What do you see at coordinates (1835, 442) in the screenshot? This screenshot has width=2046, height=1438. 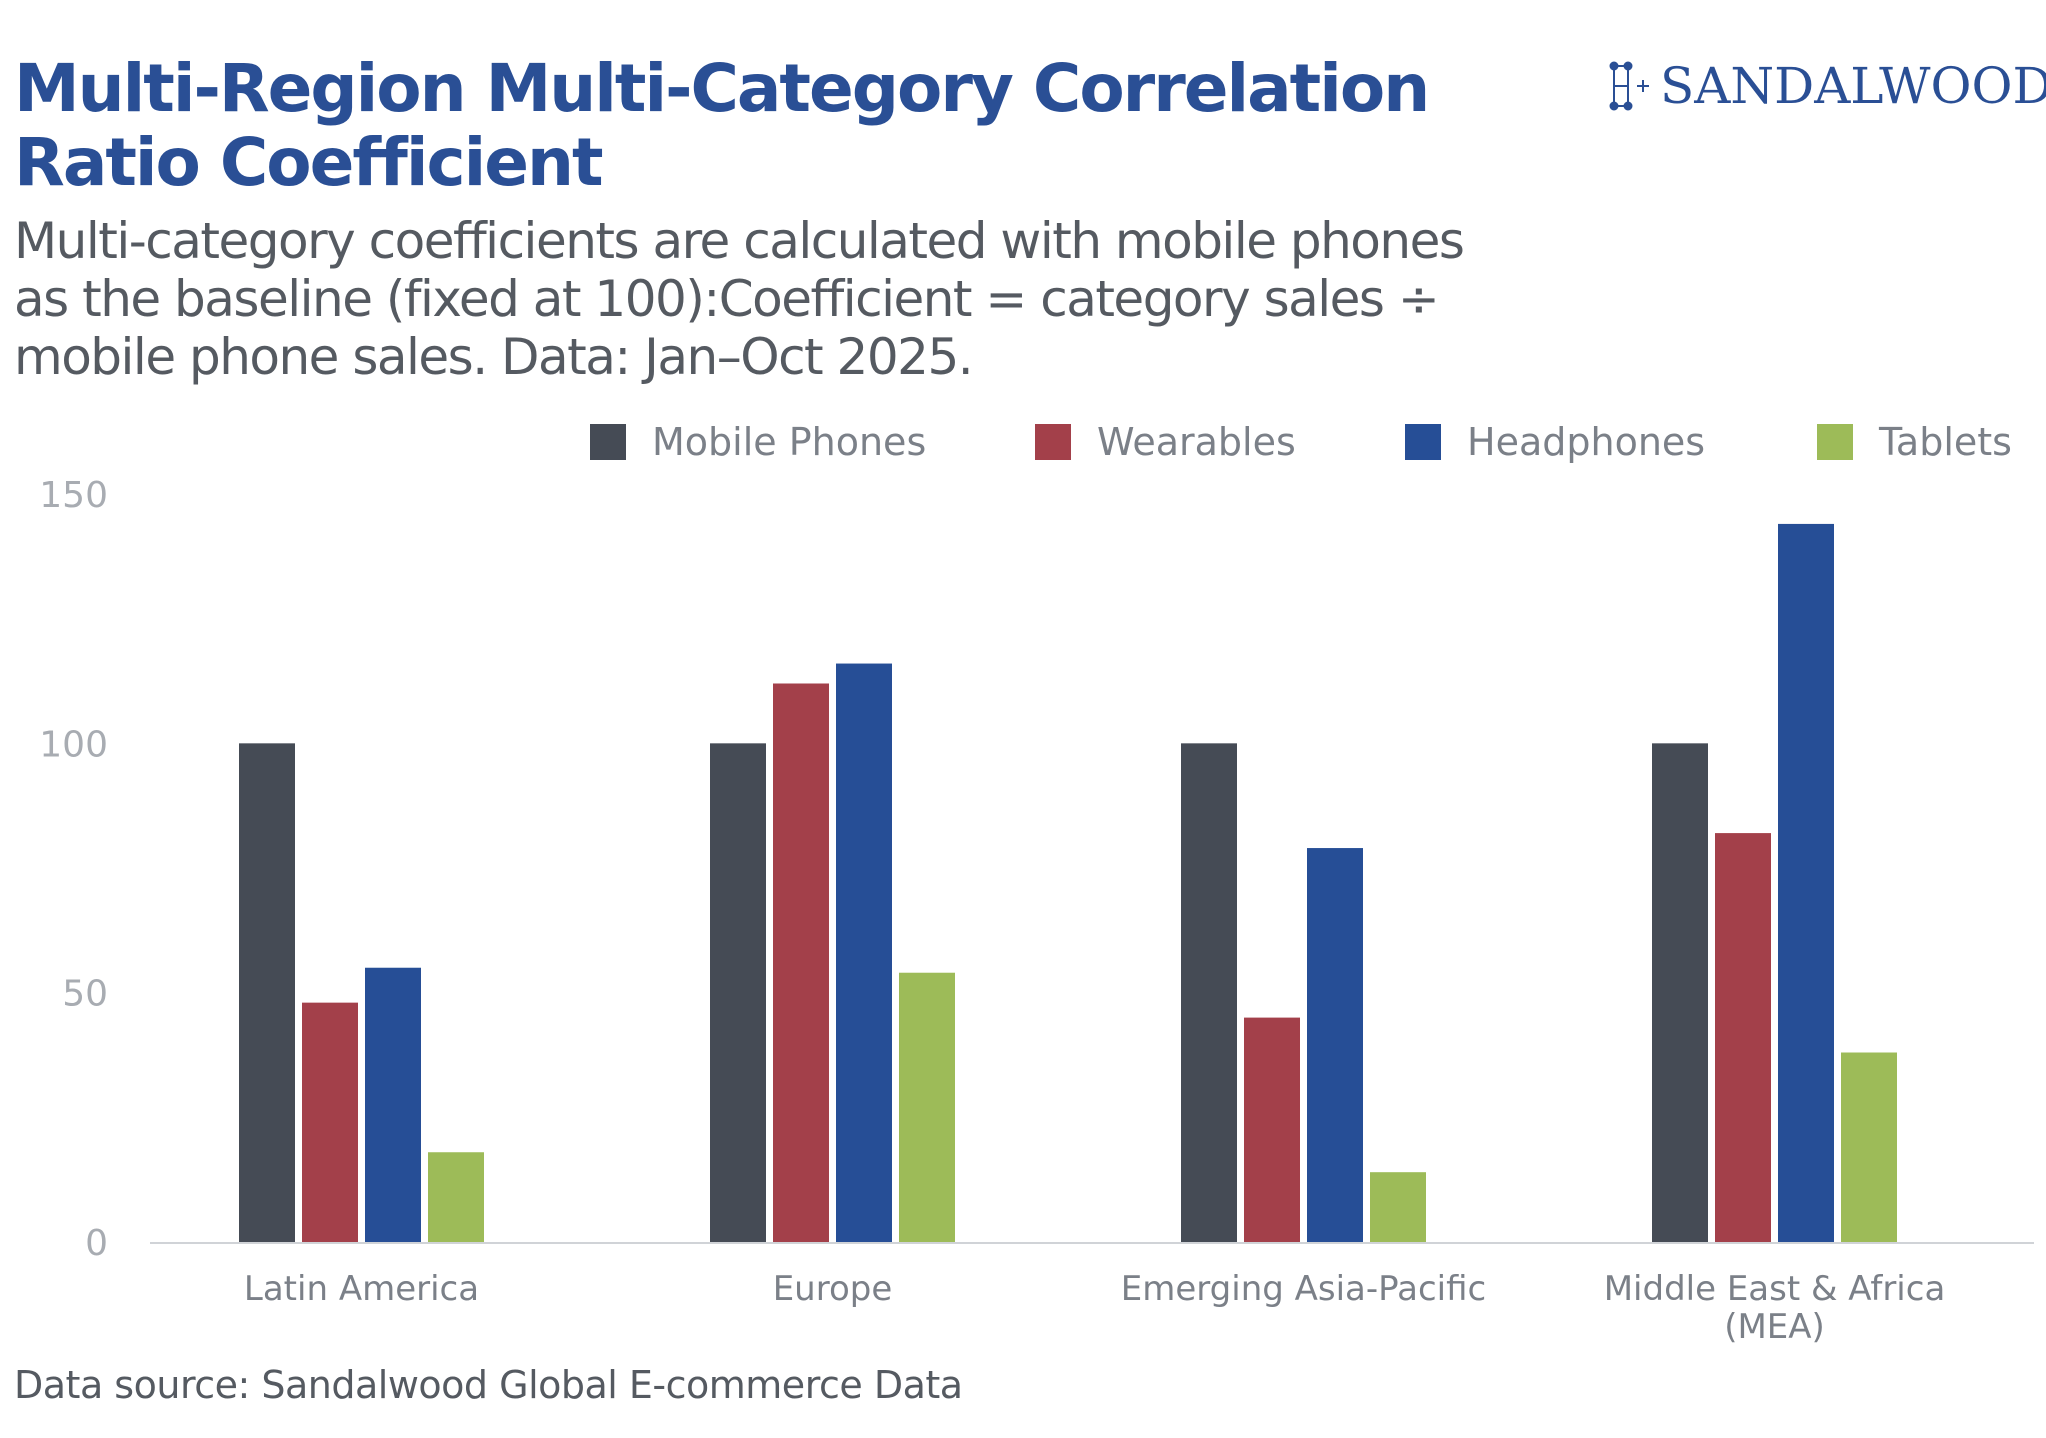 I see `legend-swatch-tablets` at bounding box center [1835, 442].